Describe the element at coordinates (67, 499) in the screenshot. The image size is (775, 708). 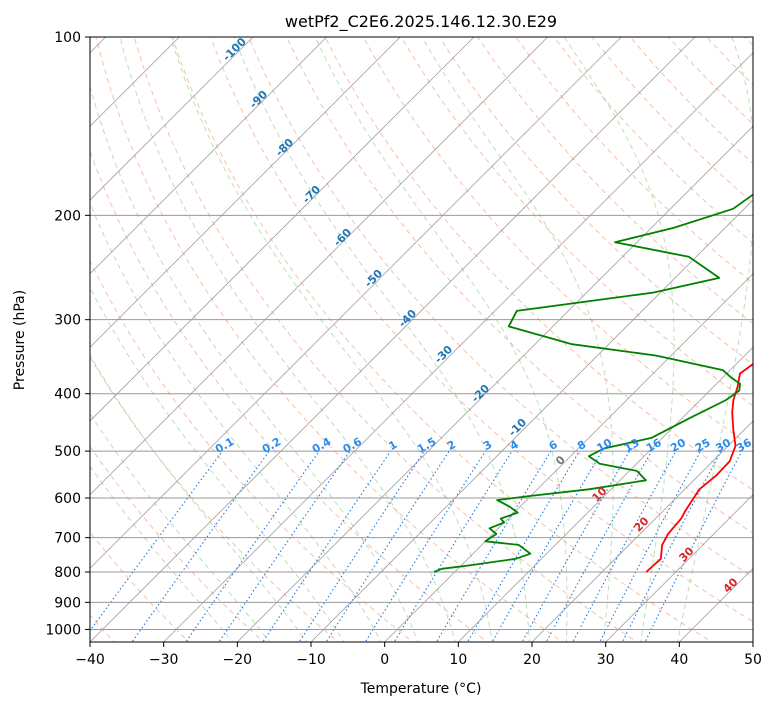
I see `y-tick-label: 600` at that location.